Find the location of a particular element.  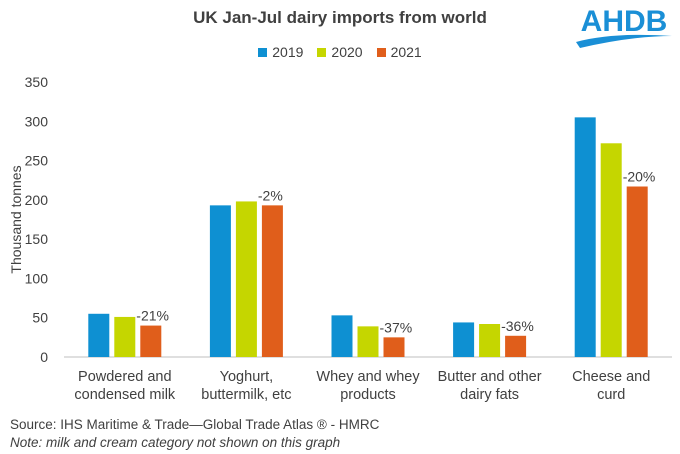

legend: 2019 2020 2021 is located at coordinates (340, 52).